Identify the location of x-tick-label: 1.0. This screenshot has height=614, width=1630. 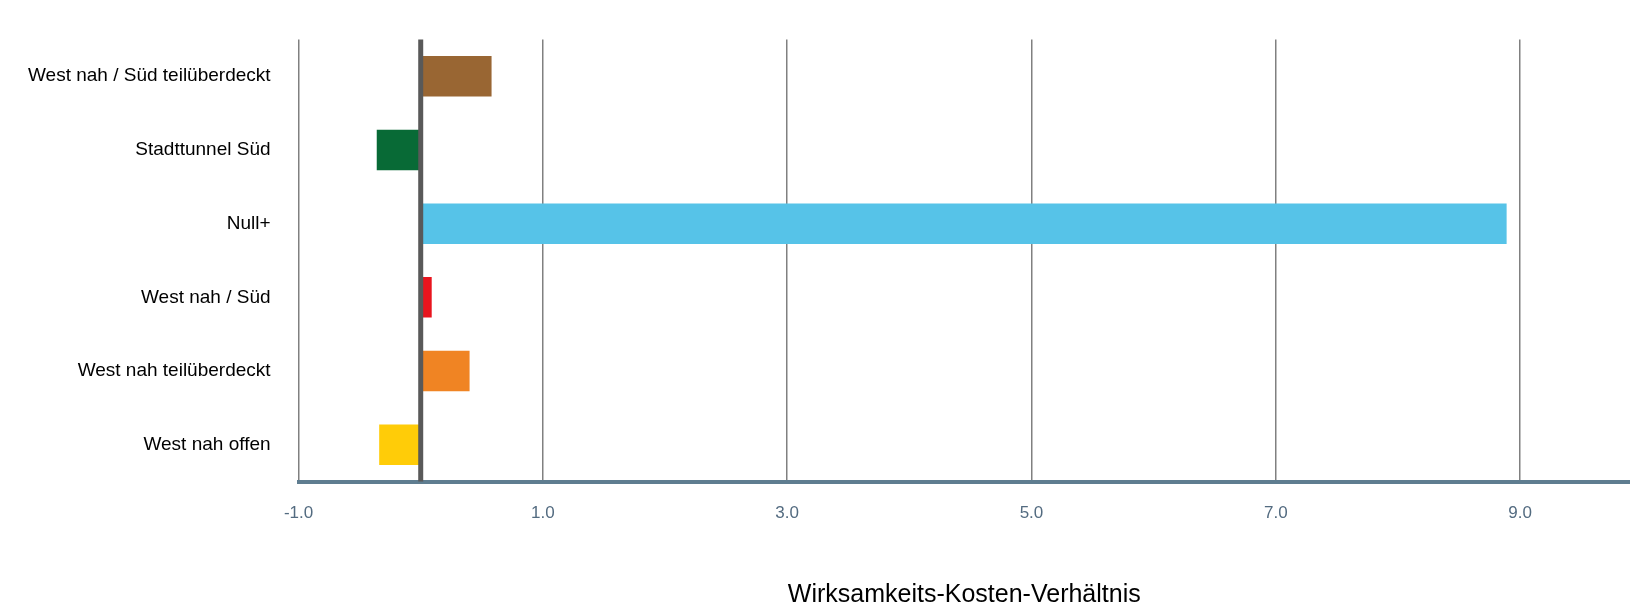
(543, 513).